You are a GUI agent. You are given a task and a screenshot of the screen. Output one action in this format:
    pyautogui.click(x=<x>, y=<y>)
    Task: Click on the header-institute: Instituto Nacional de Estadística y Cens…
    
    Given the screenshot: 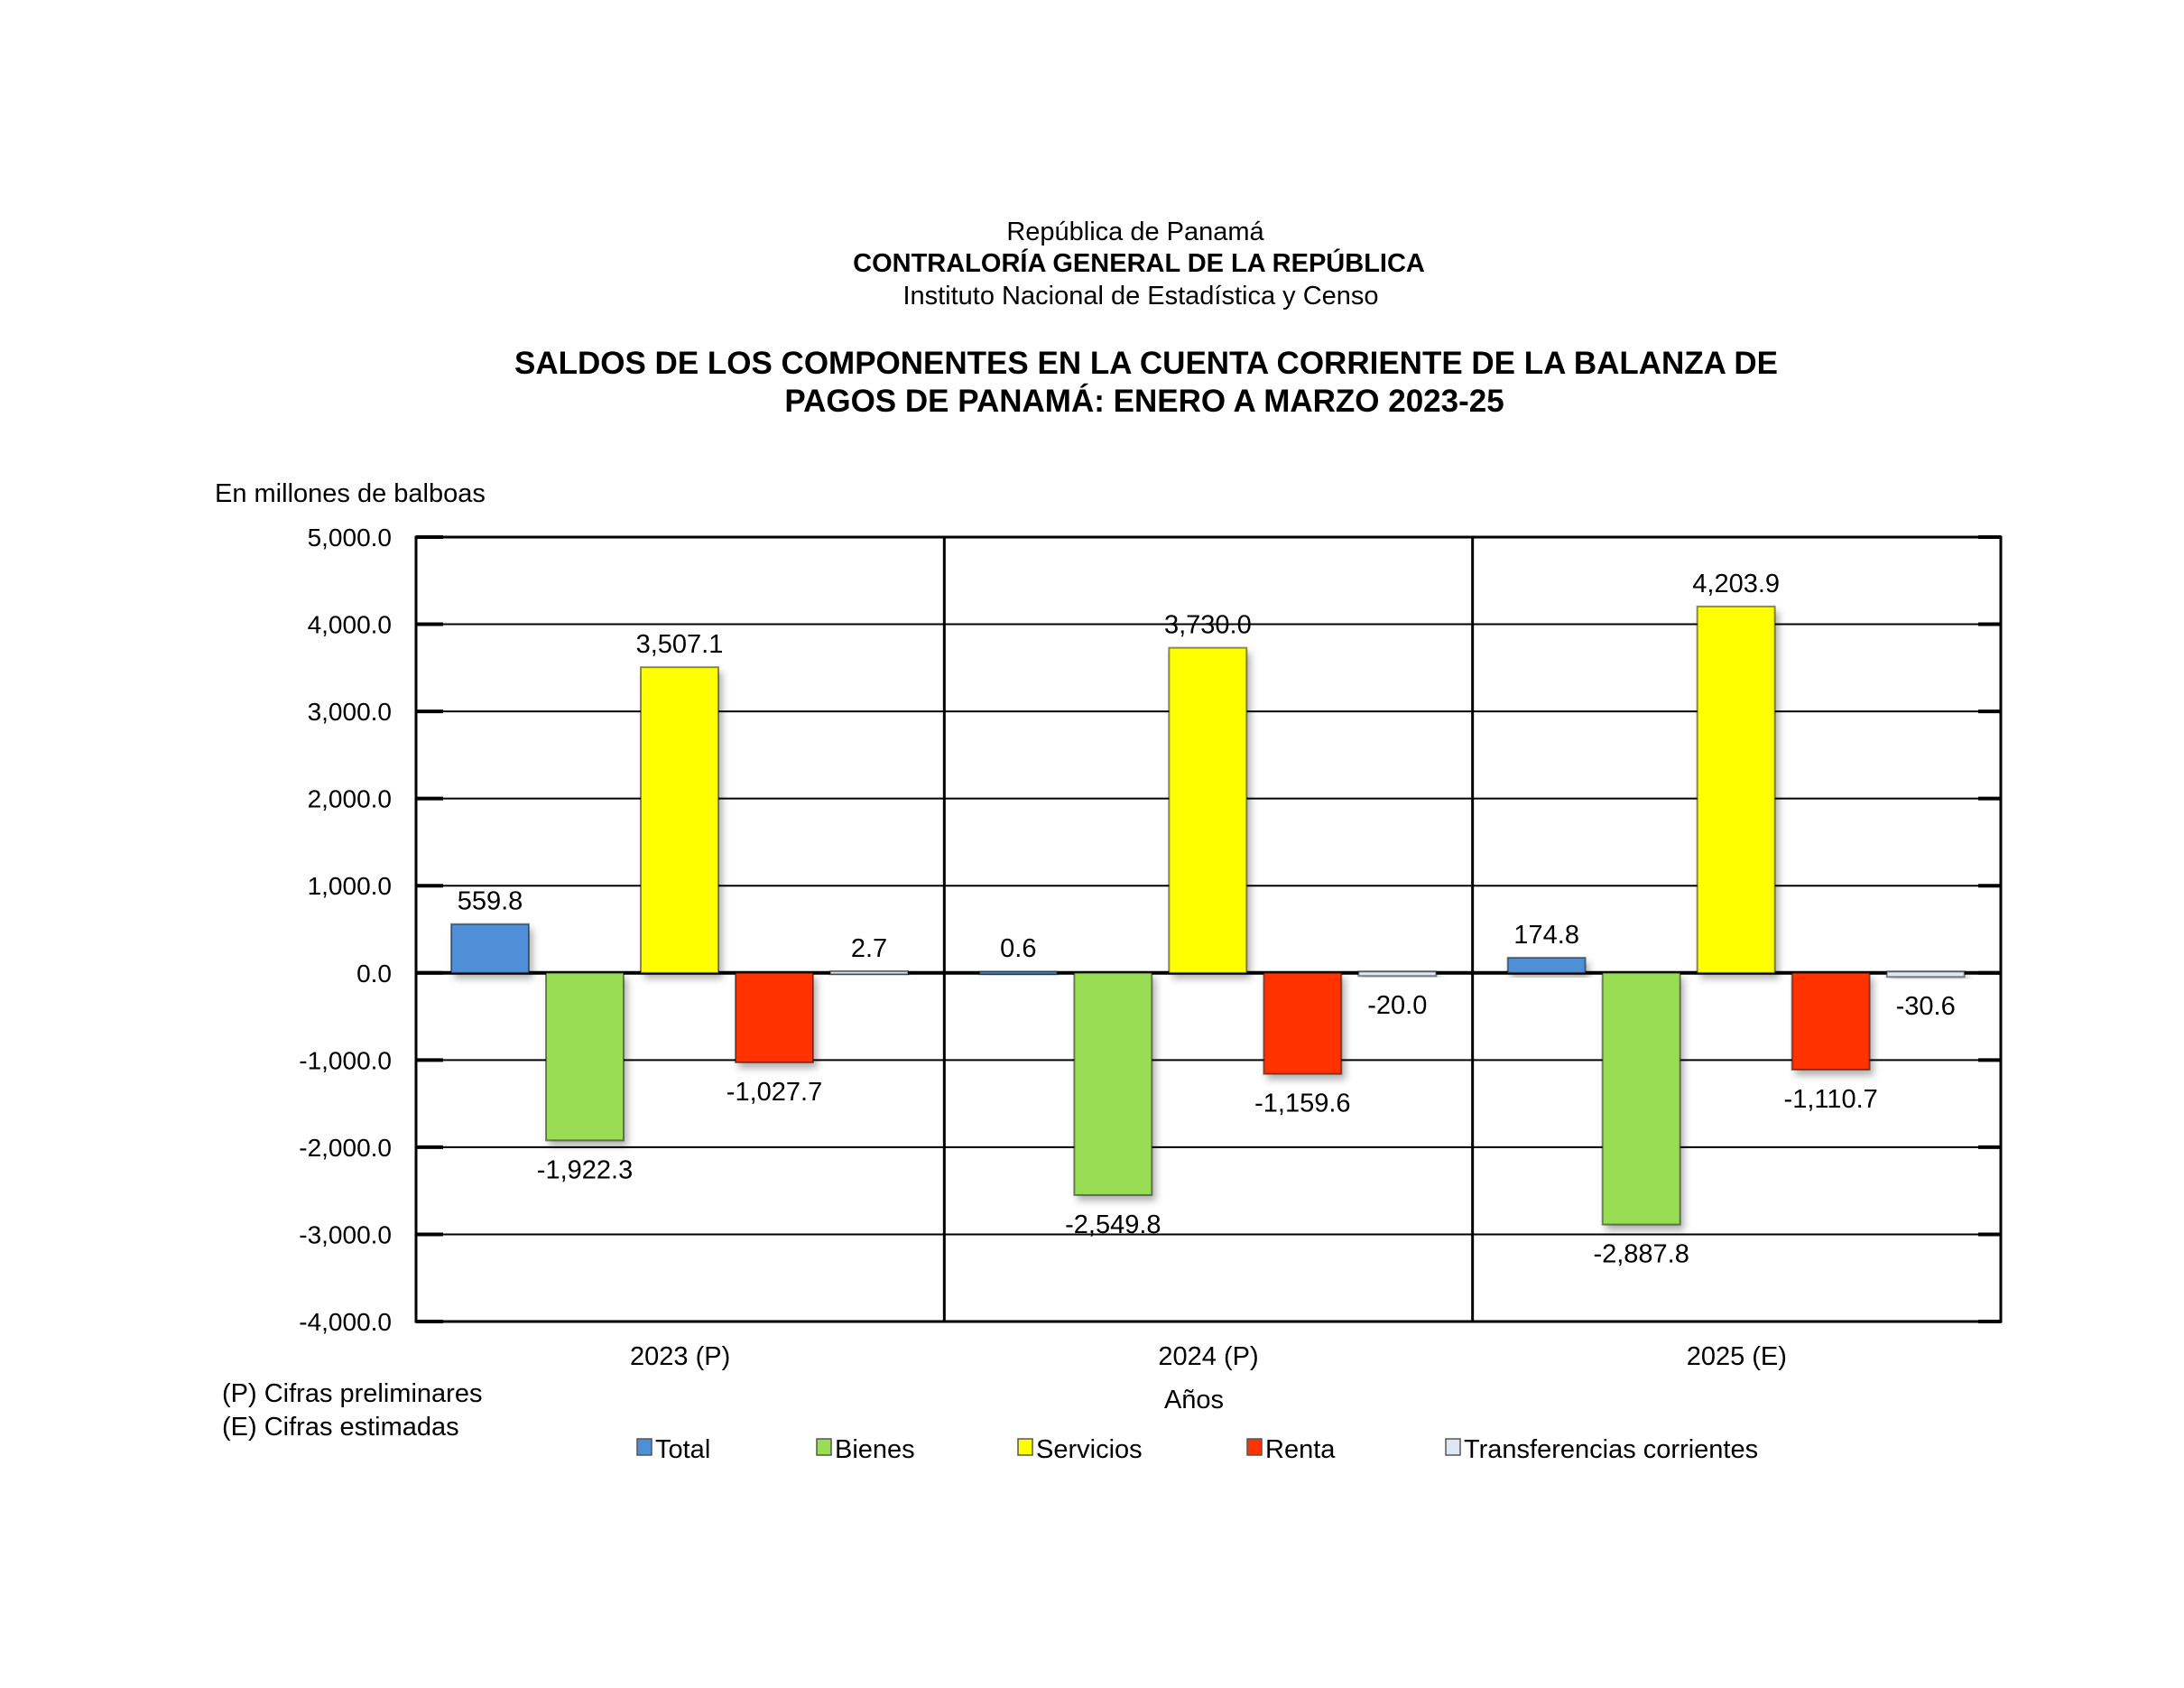 What is the action you would take?
    pyautogui.click(x=1140, y=297)
    